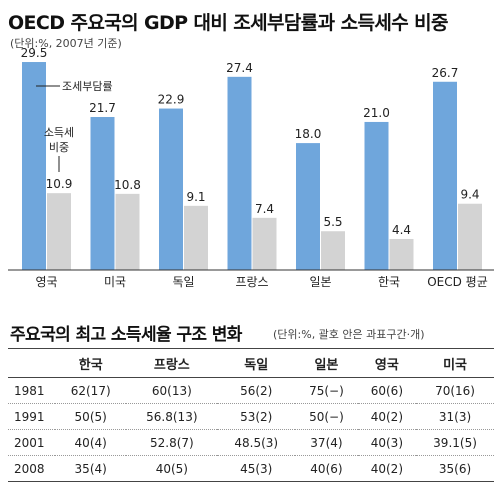 This screenshot has width=500, height=484. What do you see at coordinates (455, 363) in the screenshot?
I see `header-cell-us: 미국` at bounding box center [455, 363].